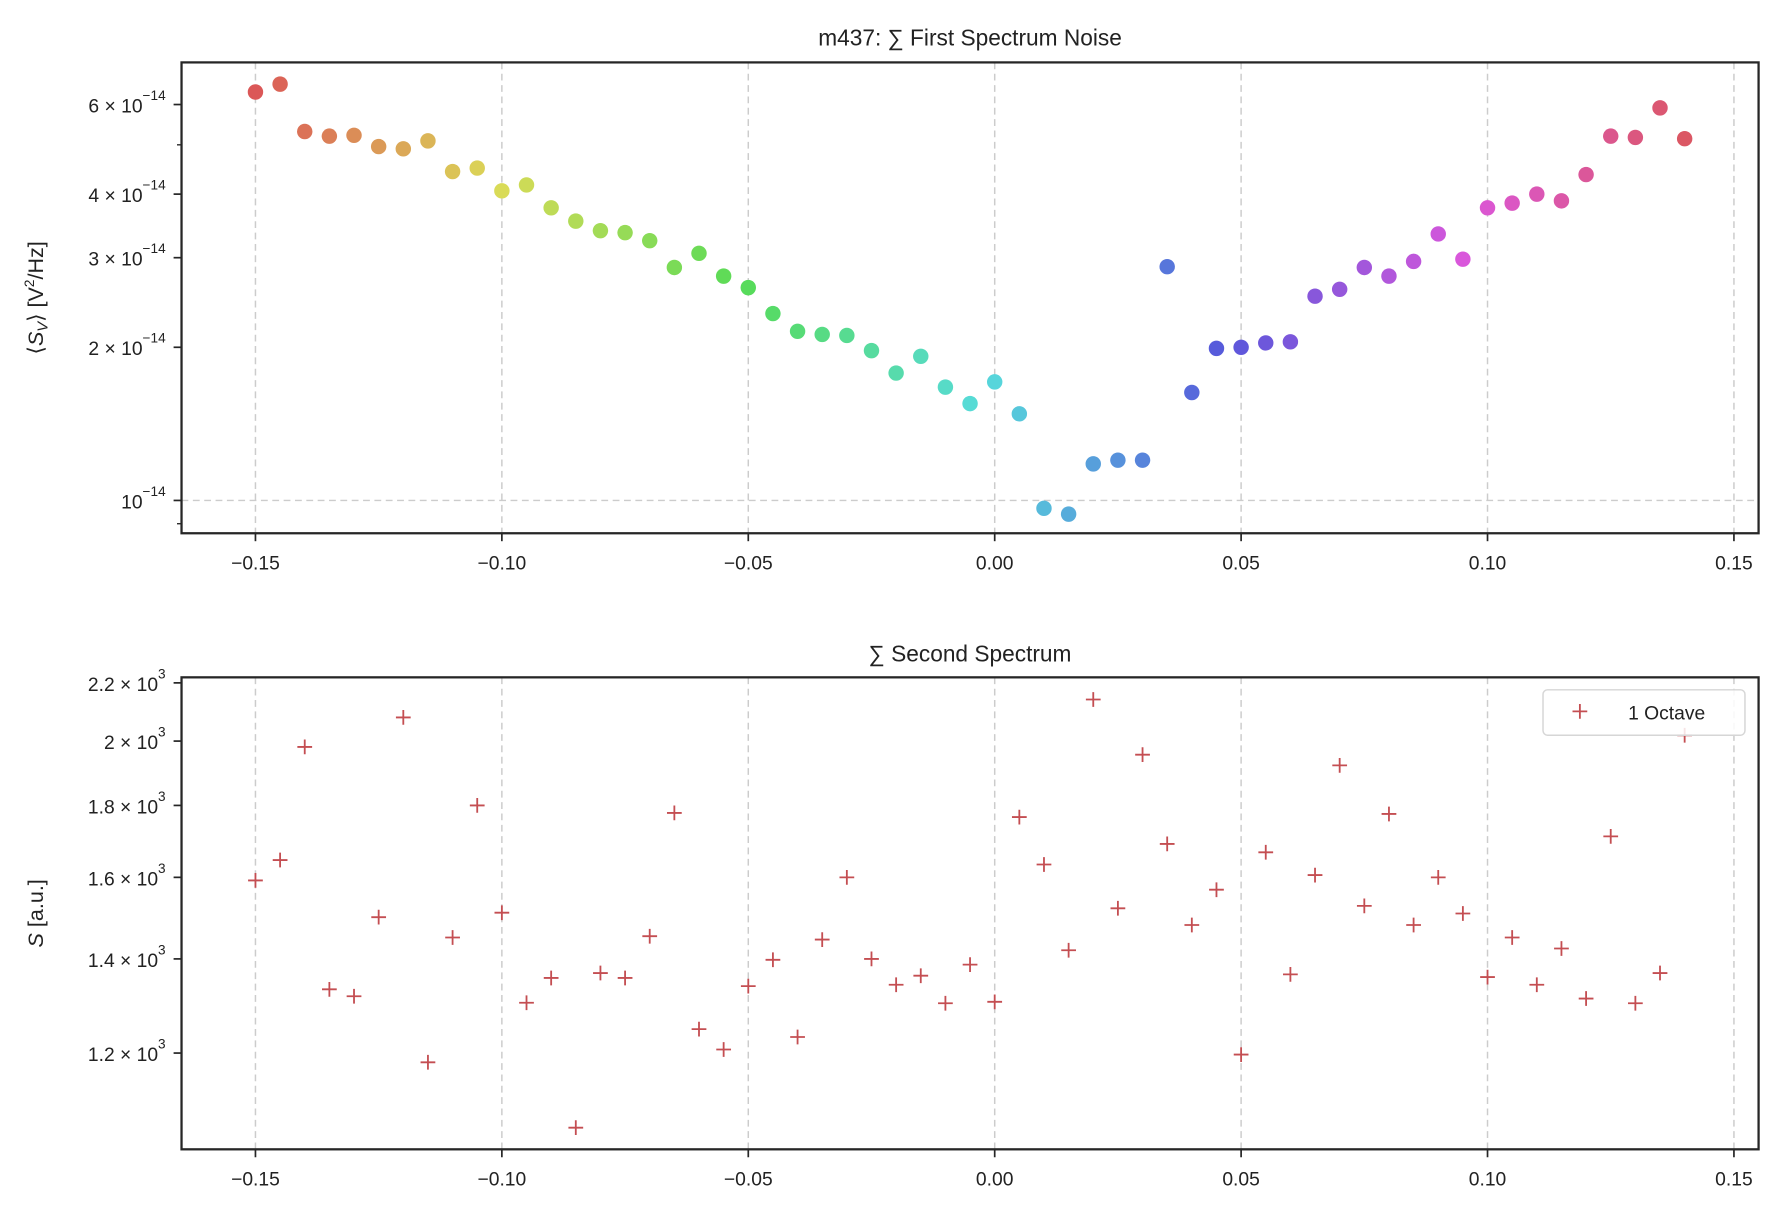 This screenshot has height=1214, width=1779. What do you see at coordinates (123, 879) in the screenshot?
I see `y-tick-mantissa: 1.6 × 10` at bounding box center [123, 879].